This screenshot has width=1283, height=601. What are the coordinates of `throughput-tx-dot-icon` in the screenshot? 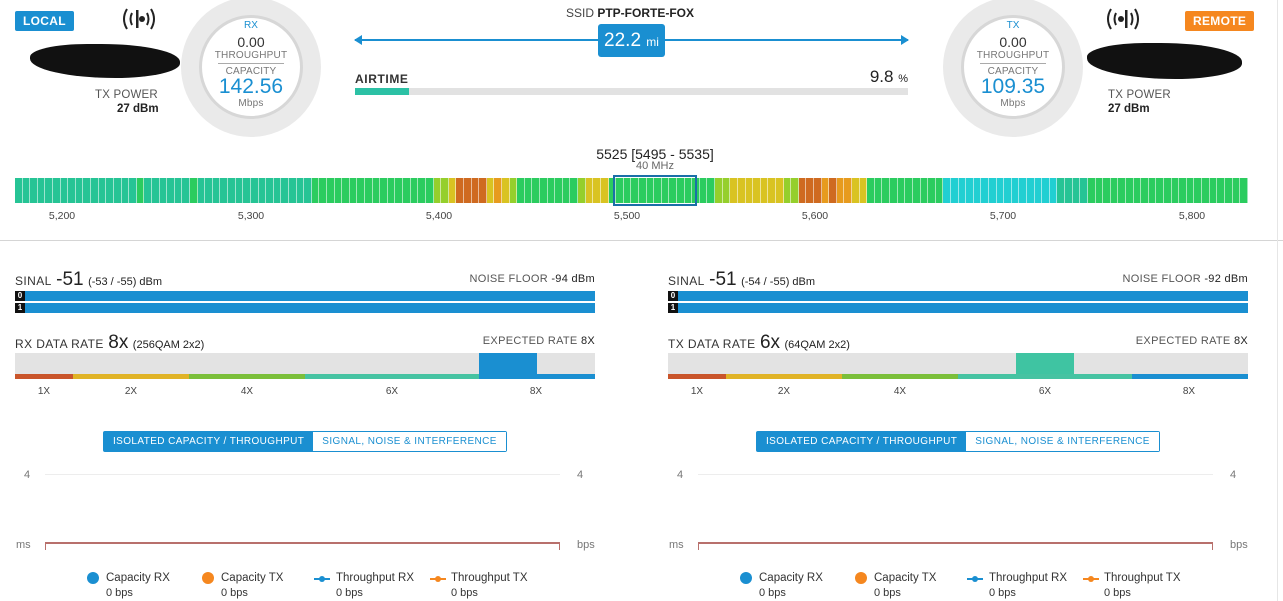 It's located at (1091, 579).